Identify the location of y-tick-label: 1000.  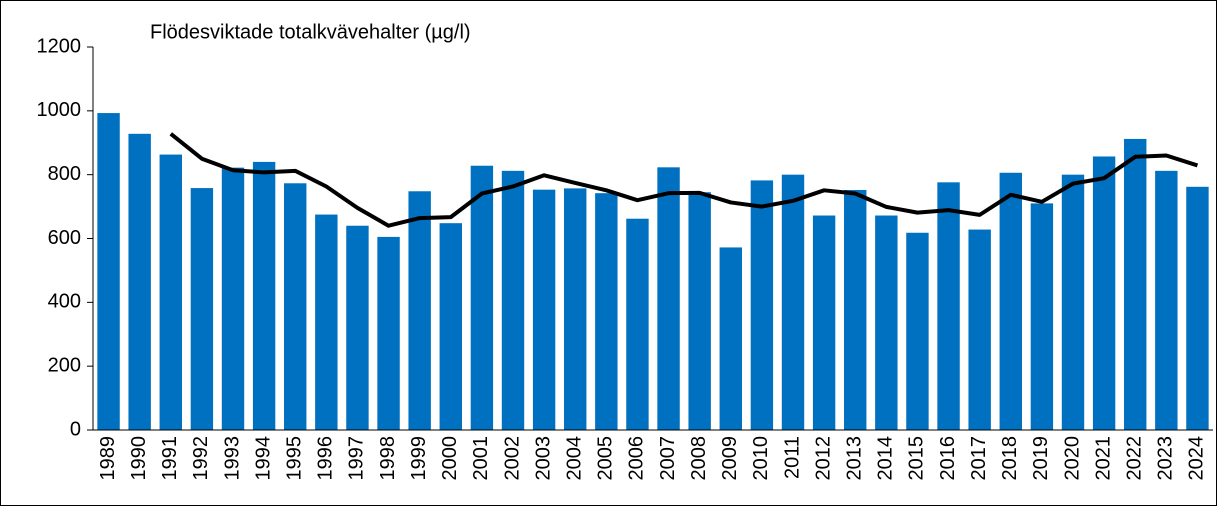
(59, 110).